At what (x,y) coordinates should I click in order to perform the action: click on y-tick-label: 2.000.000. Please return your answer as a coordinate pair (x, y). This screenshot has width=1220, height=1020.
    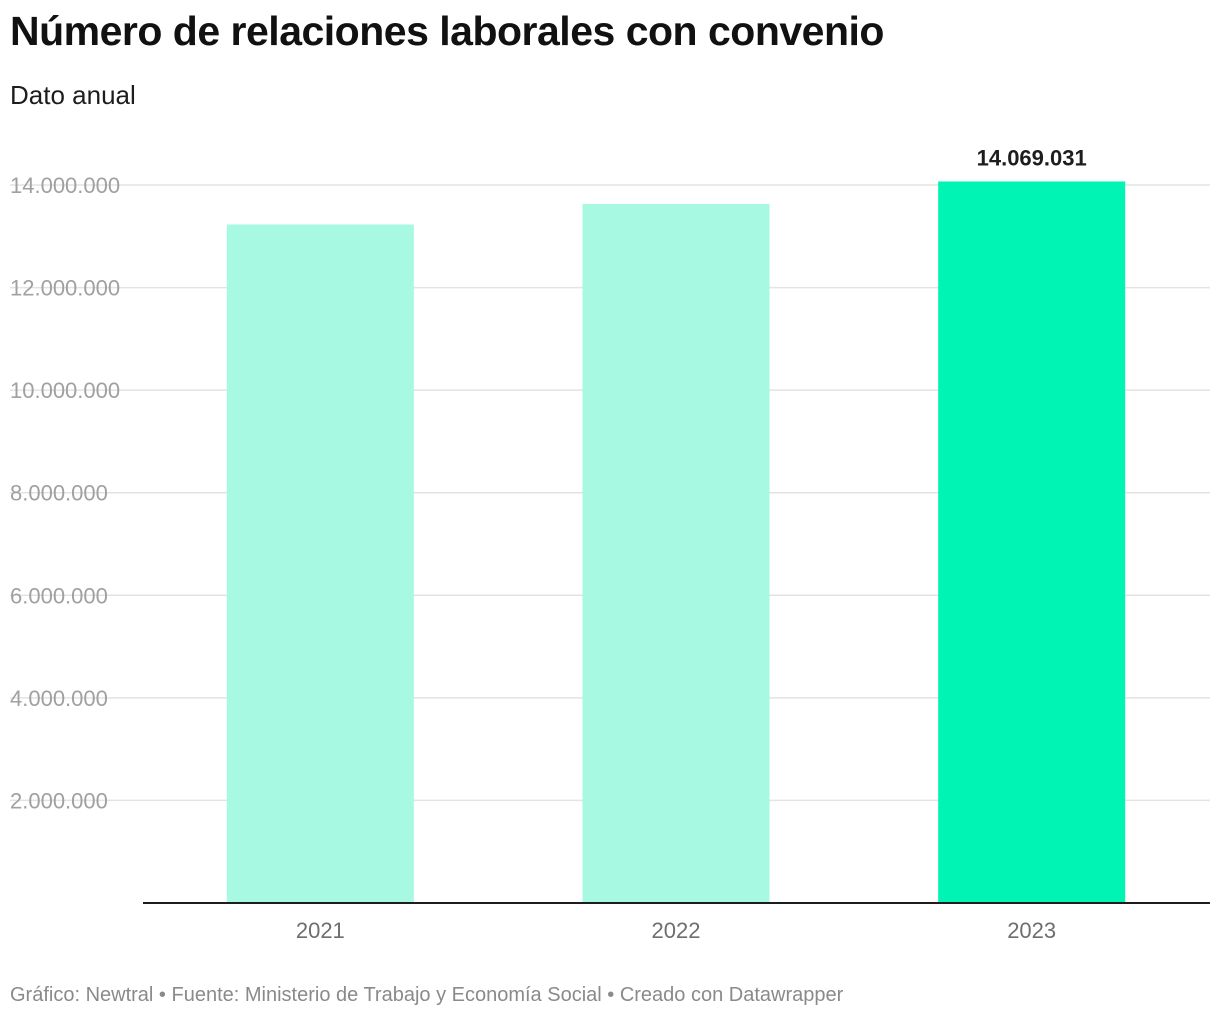
    Looking at the image, I should click on (59, 800).